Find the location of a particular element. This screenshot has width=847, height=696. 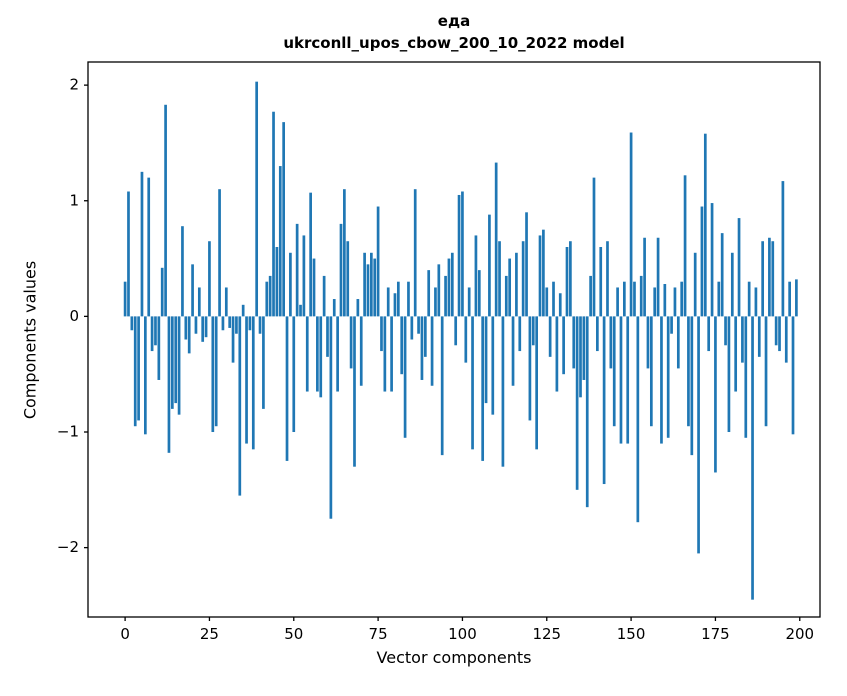

x-tick-label: 175 is located at coordinates (715, 634).